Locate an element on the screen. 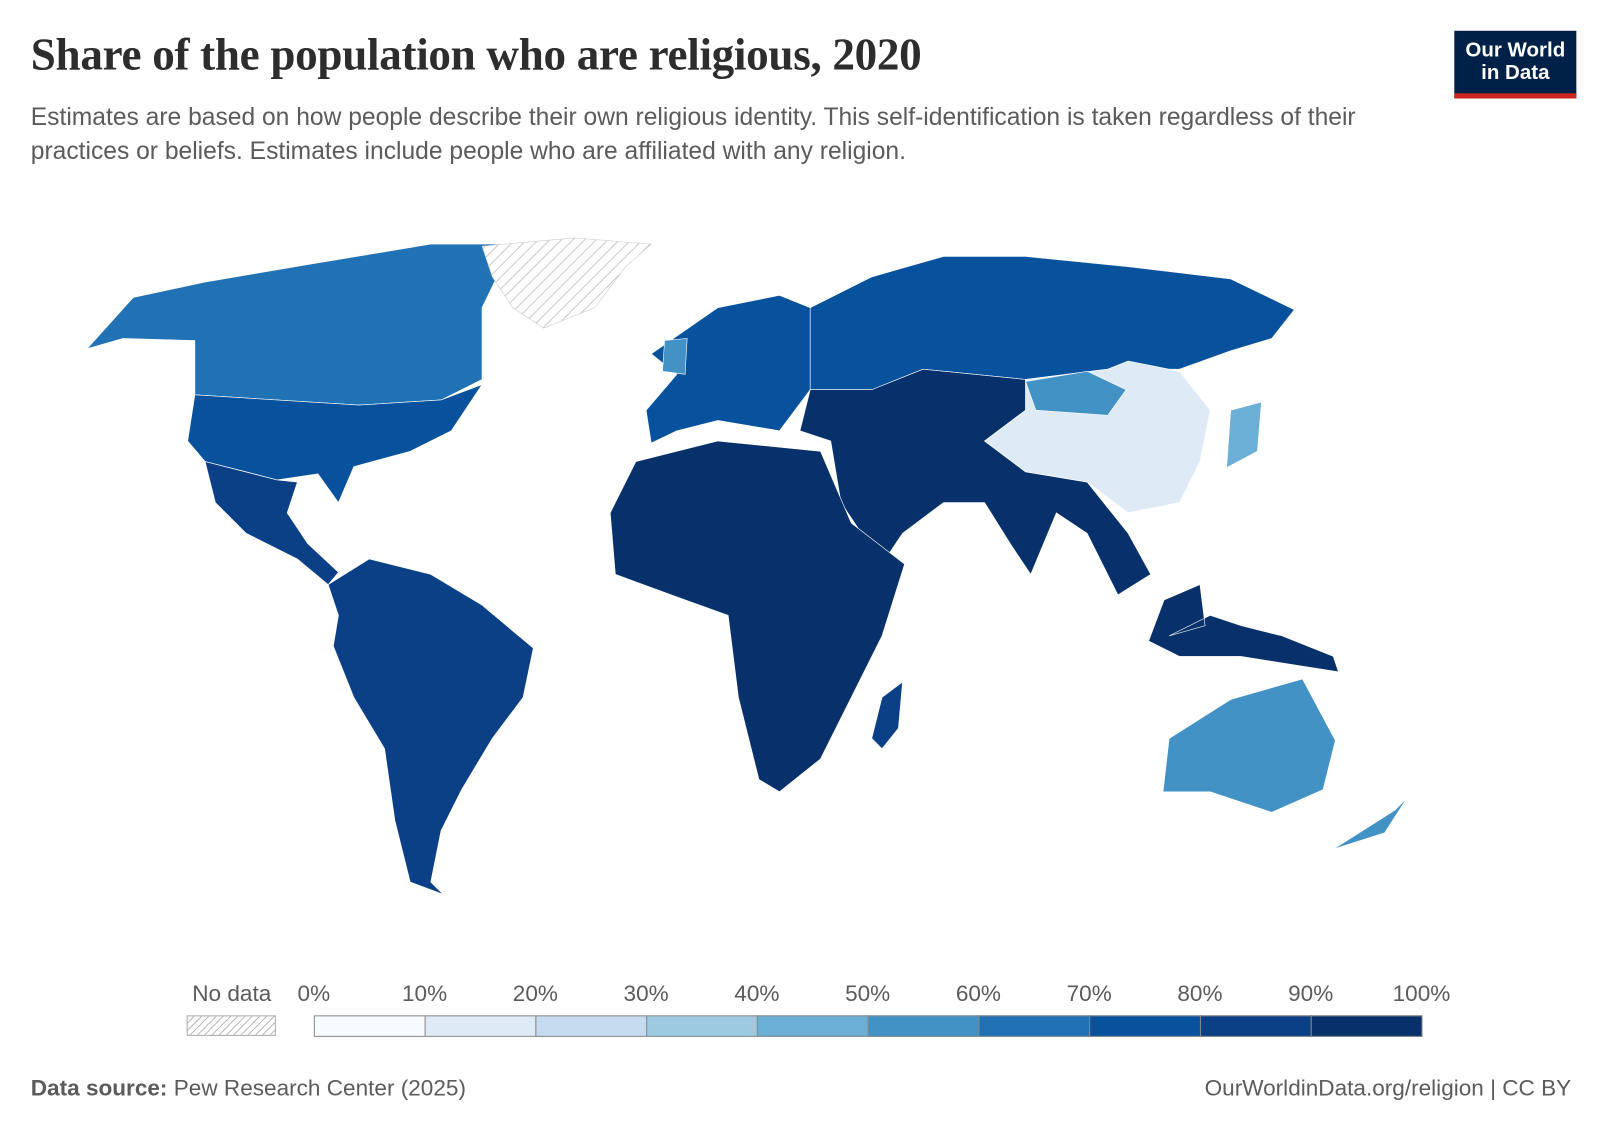 Image resolution: width=1600 pixels, height=1129 pixels. legend-tick-label: 50% is located at coordinates (868, 993).